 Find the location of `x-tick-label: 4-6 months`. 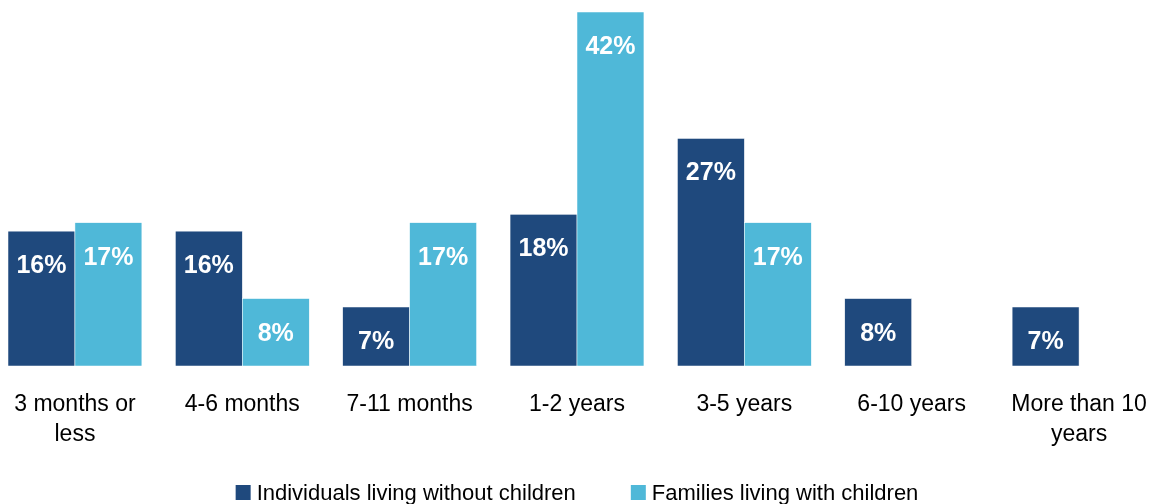

x-tick-label: 4-6 months is located at coordinates (242, 403).